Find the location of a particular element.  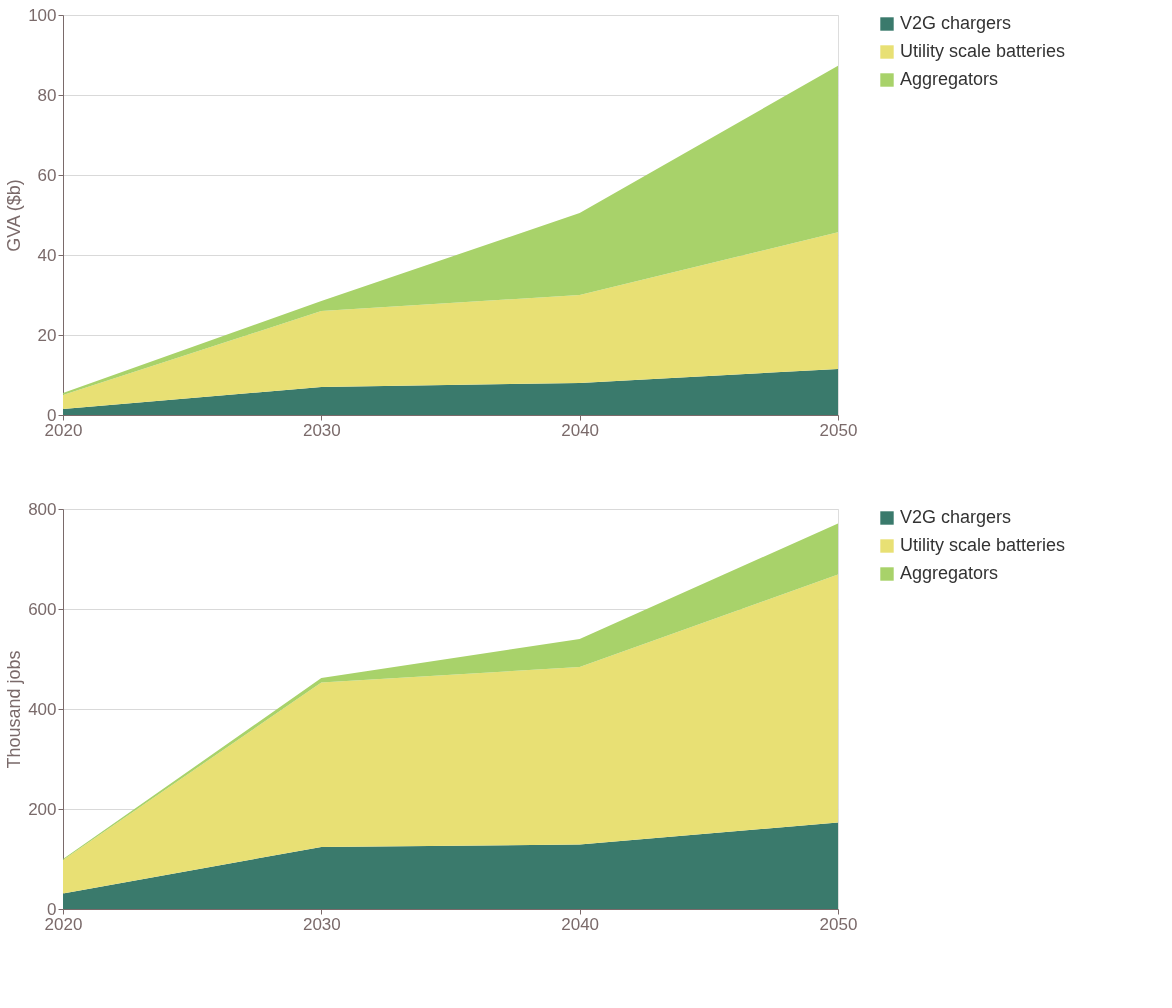

y-tick-label: 20 is located at coordinates (47, 335).